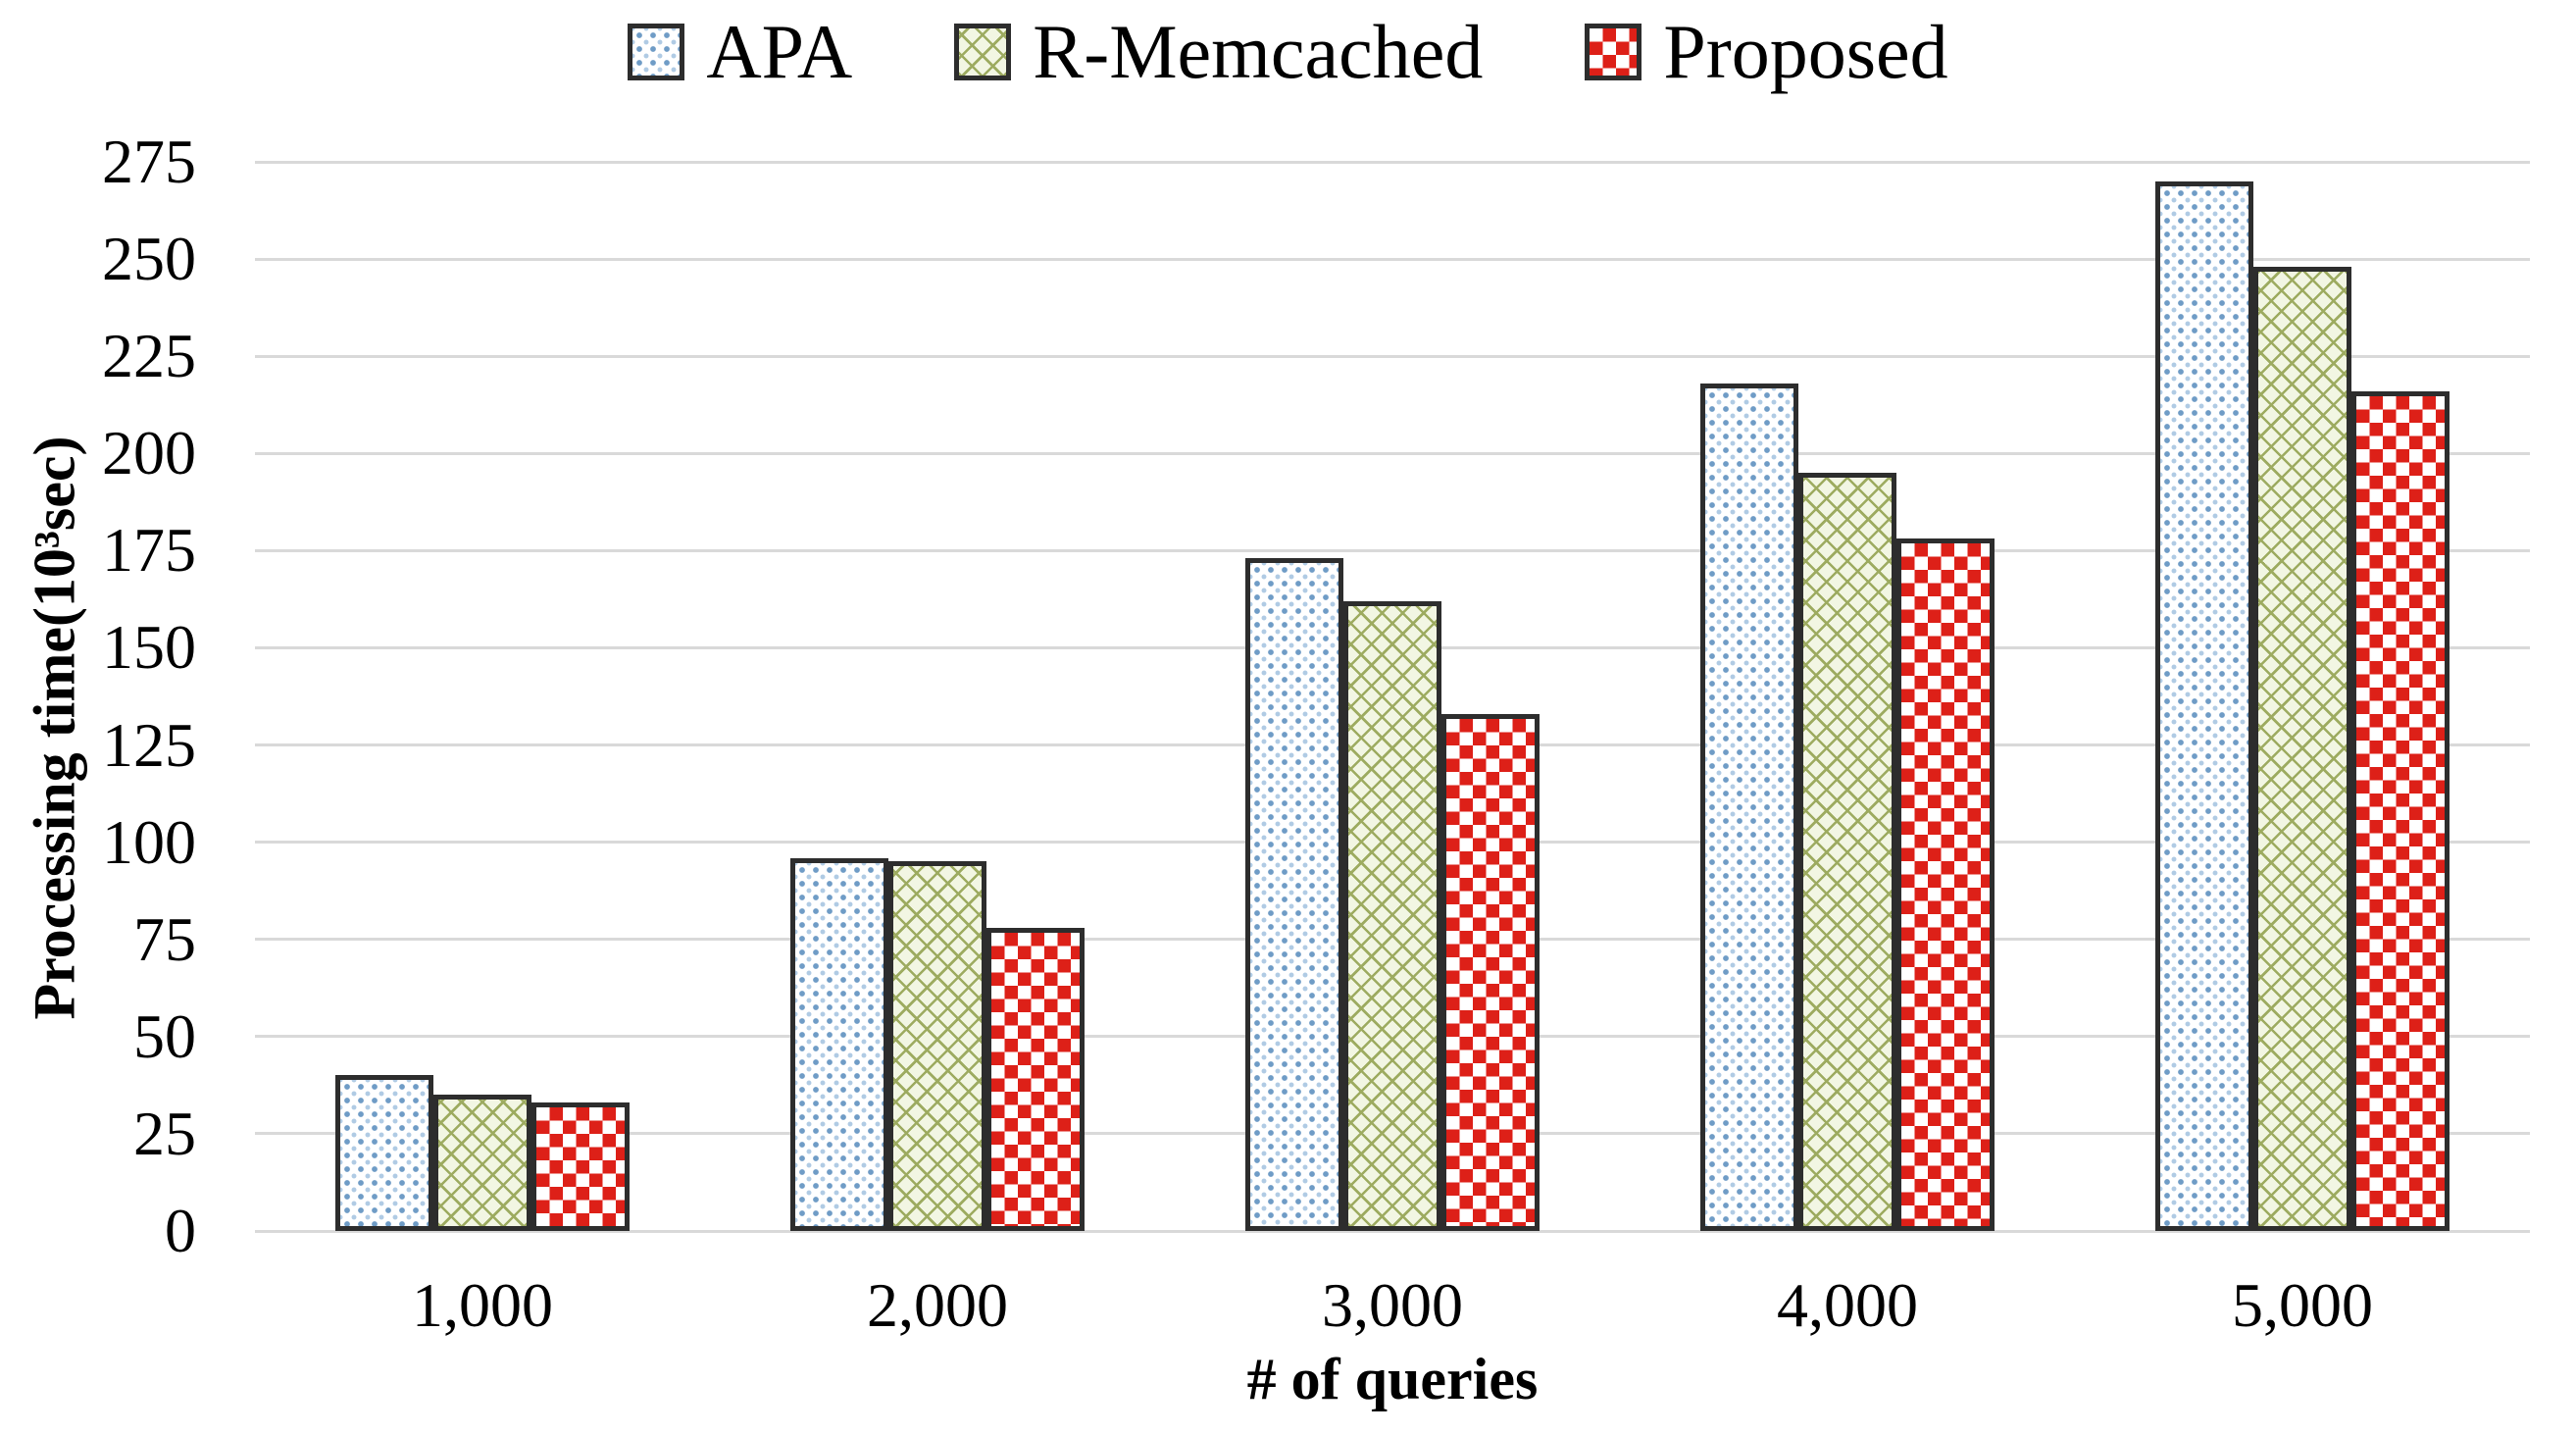 The width and height of the screenshot is (2576, 1434). I want to click on legend-swatch-apa-icon, so click(657, 51).